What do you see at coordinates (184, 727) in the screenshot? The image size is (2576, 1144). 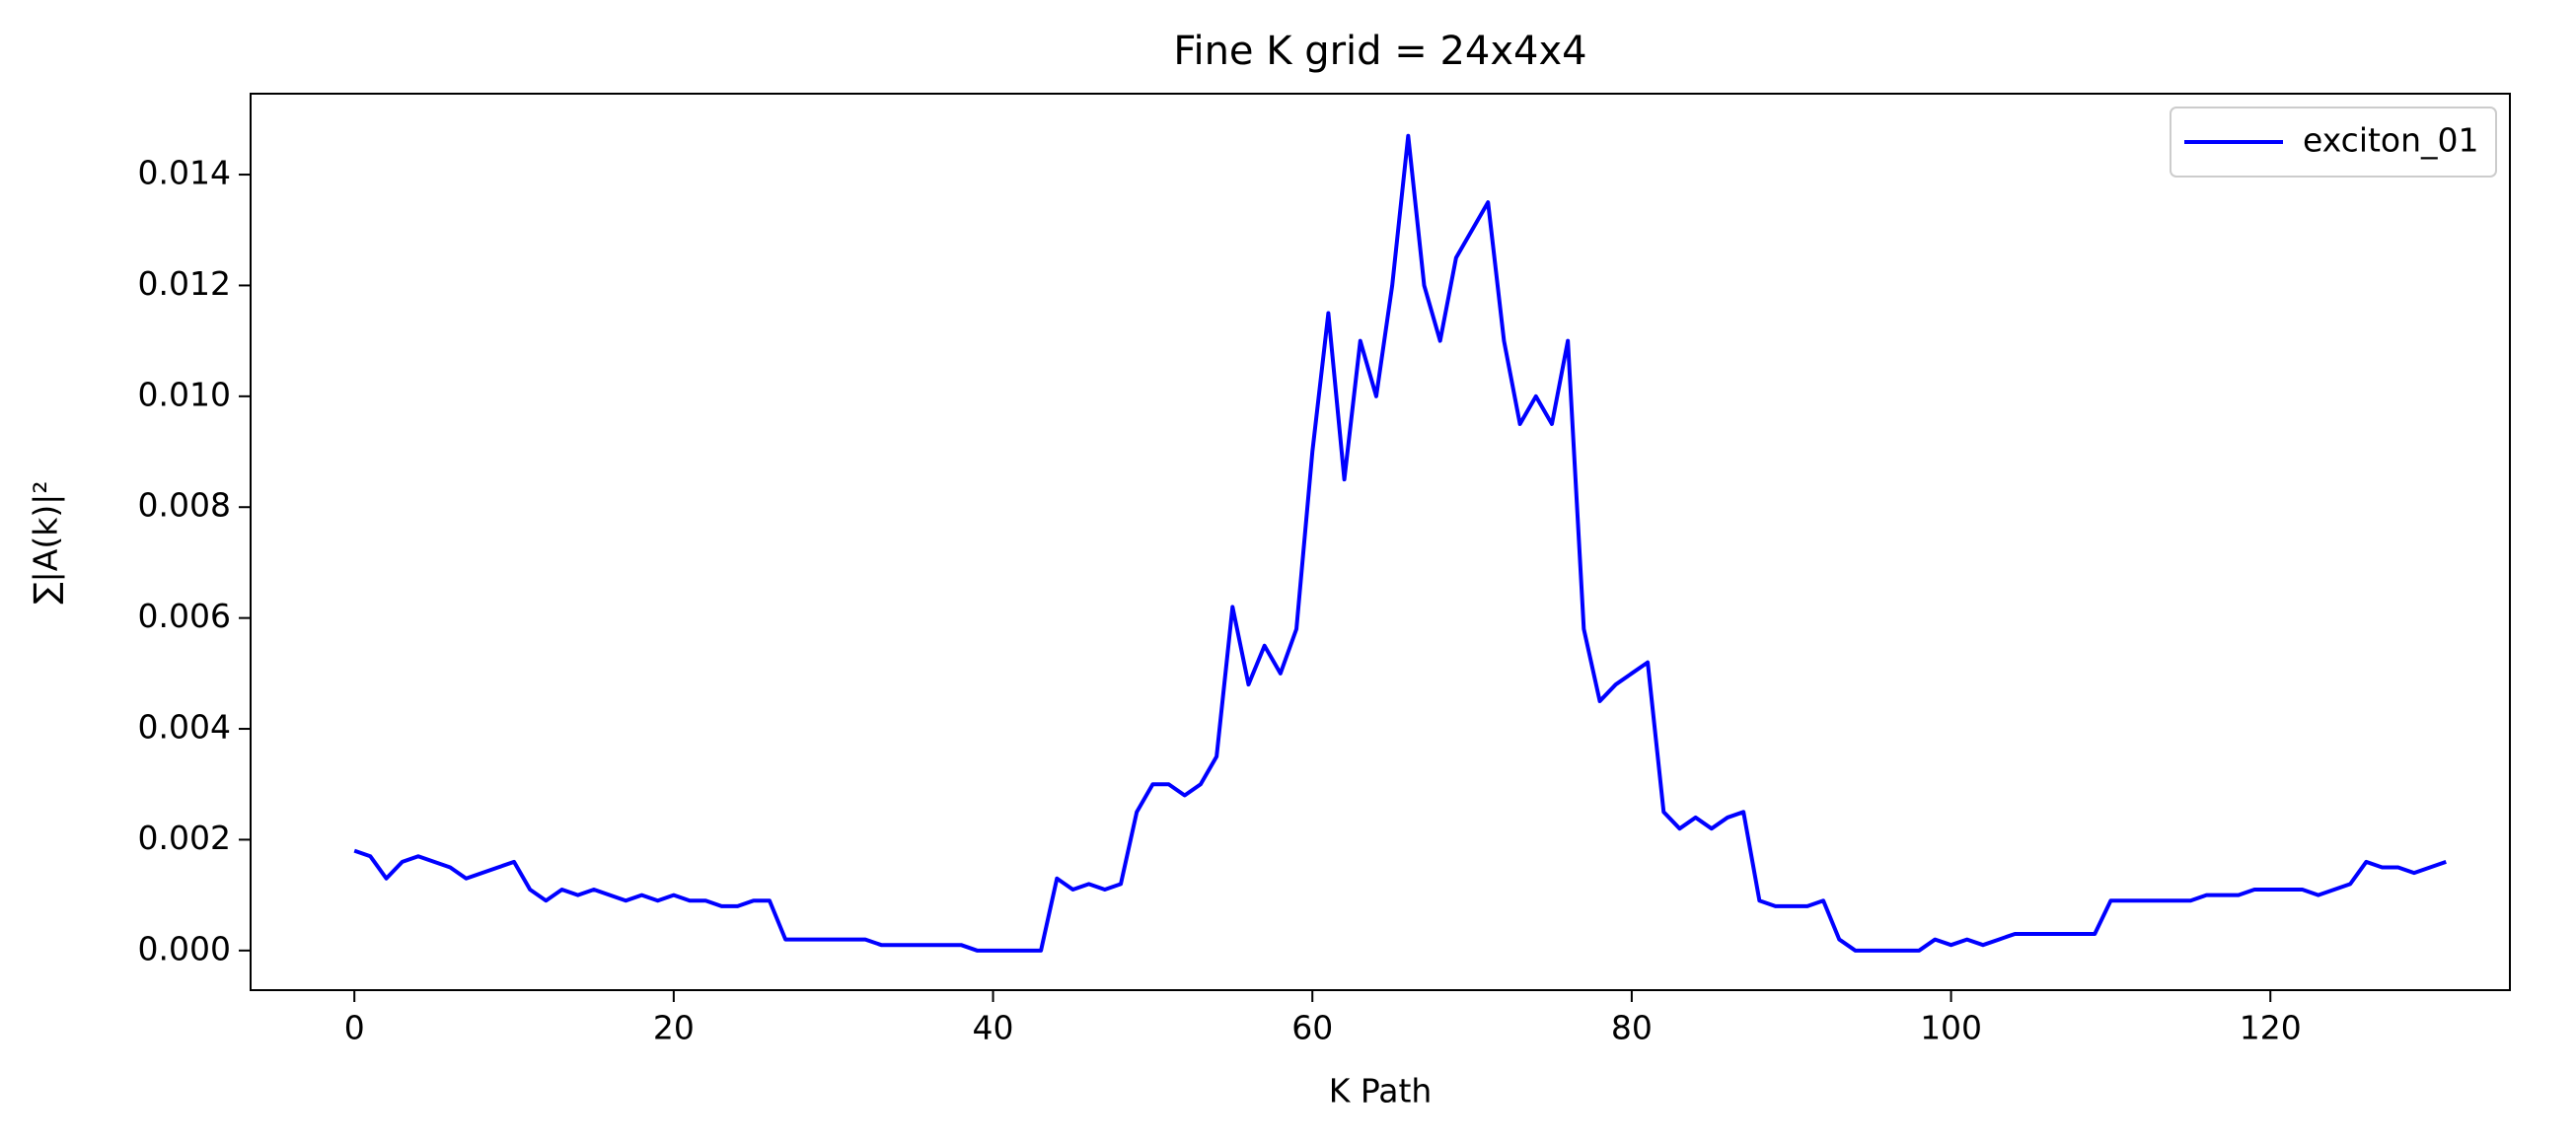 I see `y-tick-label: 0.004` at bounding box center [184, 727].